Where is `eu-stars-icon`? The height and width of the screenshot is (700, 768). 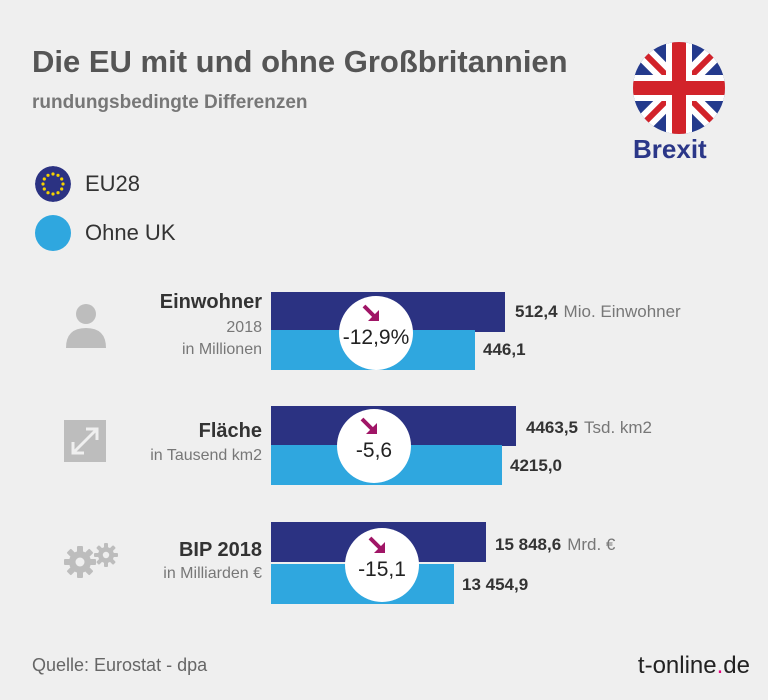 eu-stars-icon is located at coordinates (53, 184).